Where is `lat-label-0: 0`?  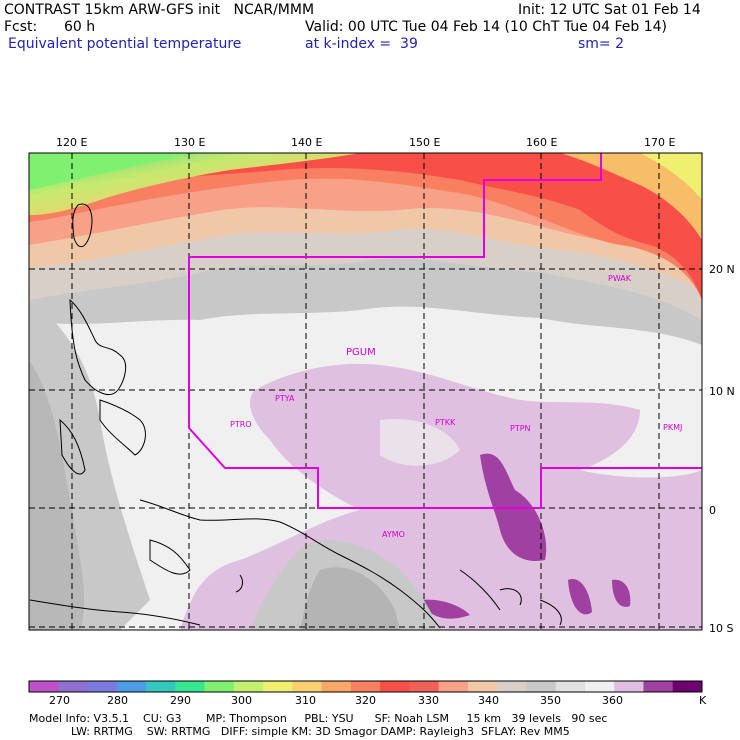
lat-label-0: 0 is located at coordinates (712, 510).